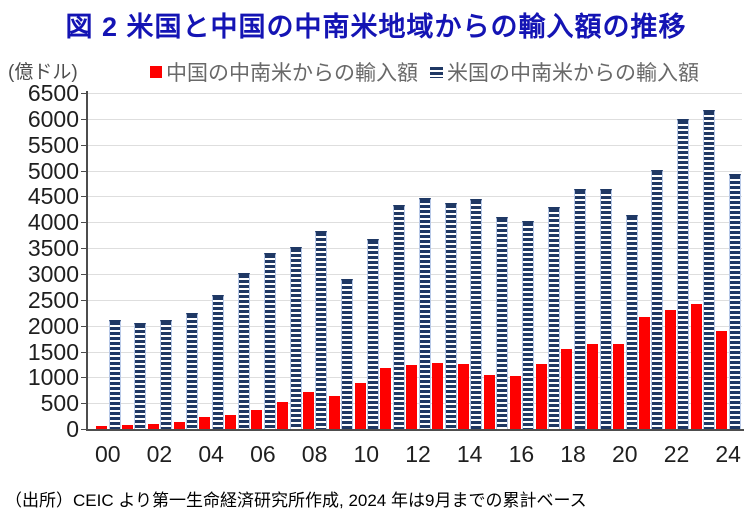 This screenshot has width=752, height=520. I want to click on bar-us-2011, so click(398, 317).